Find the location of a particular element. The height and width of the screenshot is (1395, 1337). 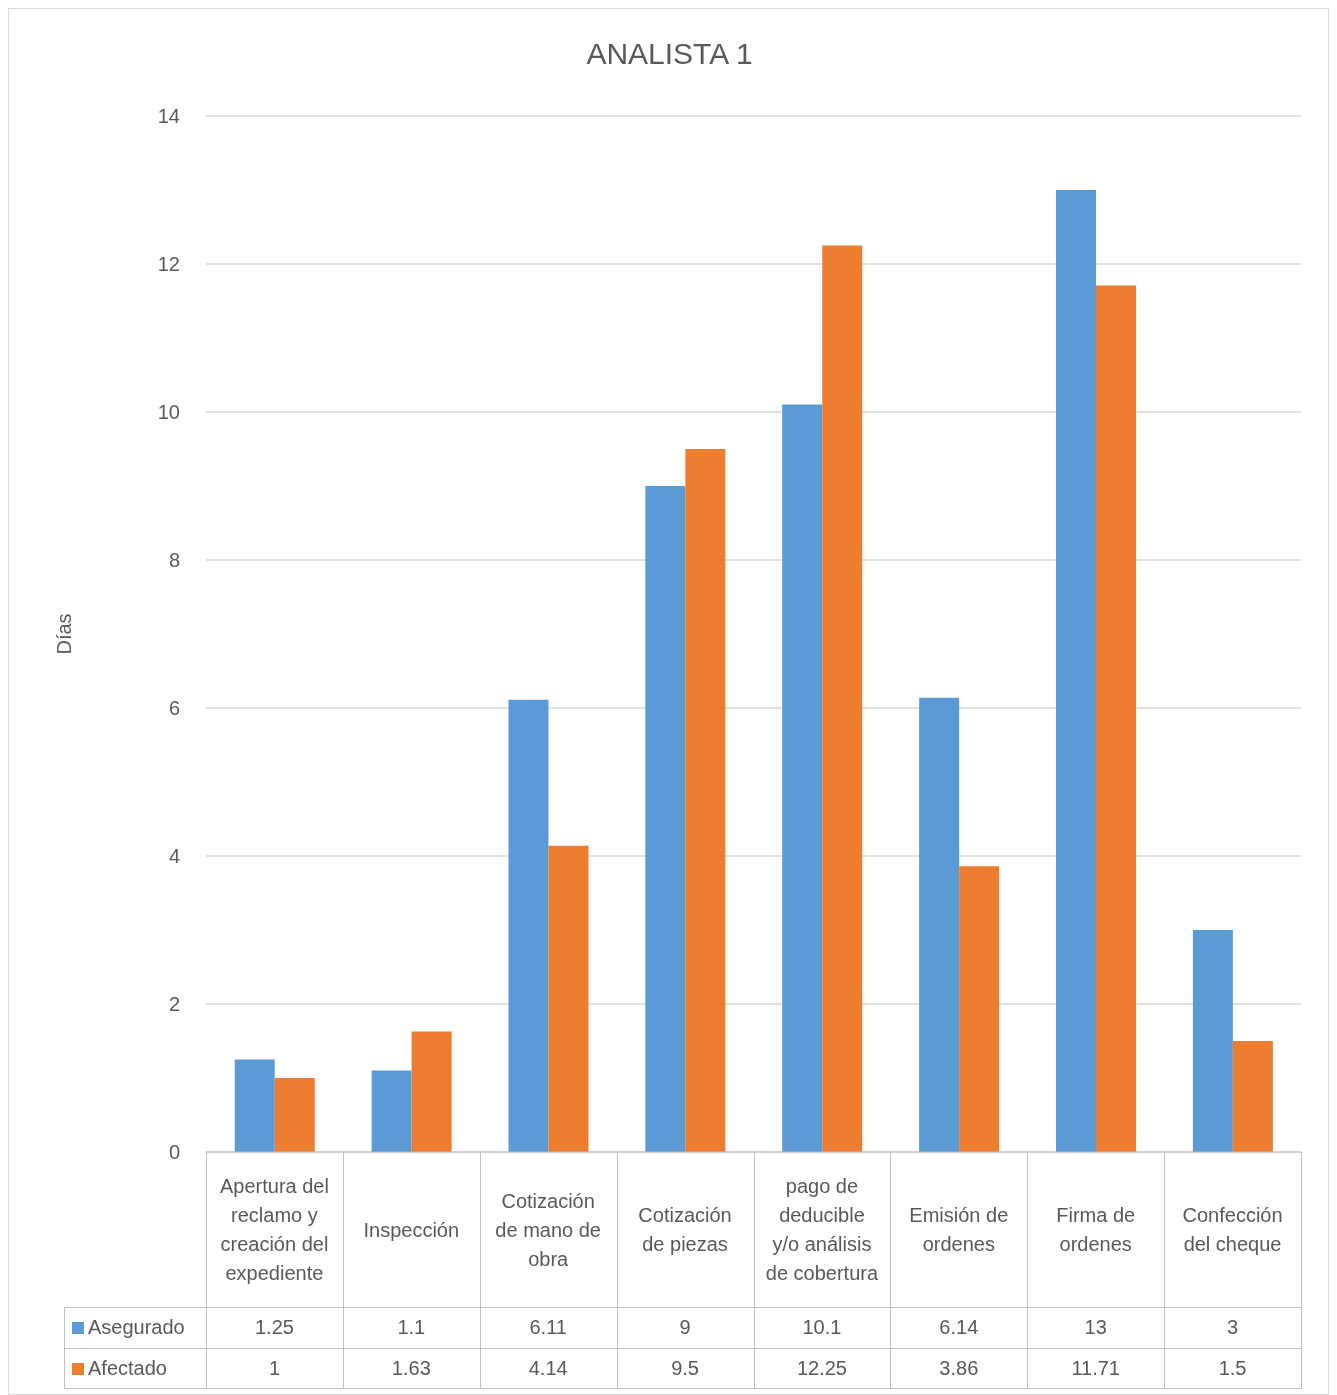

data-label: 12.25 is located at coordinates (821, 1368).